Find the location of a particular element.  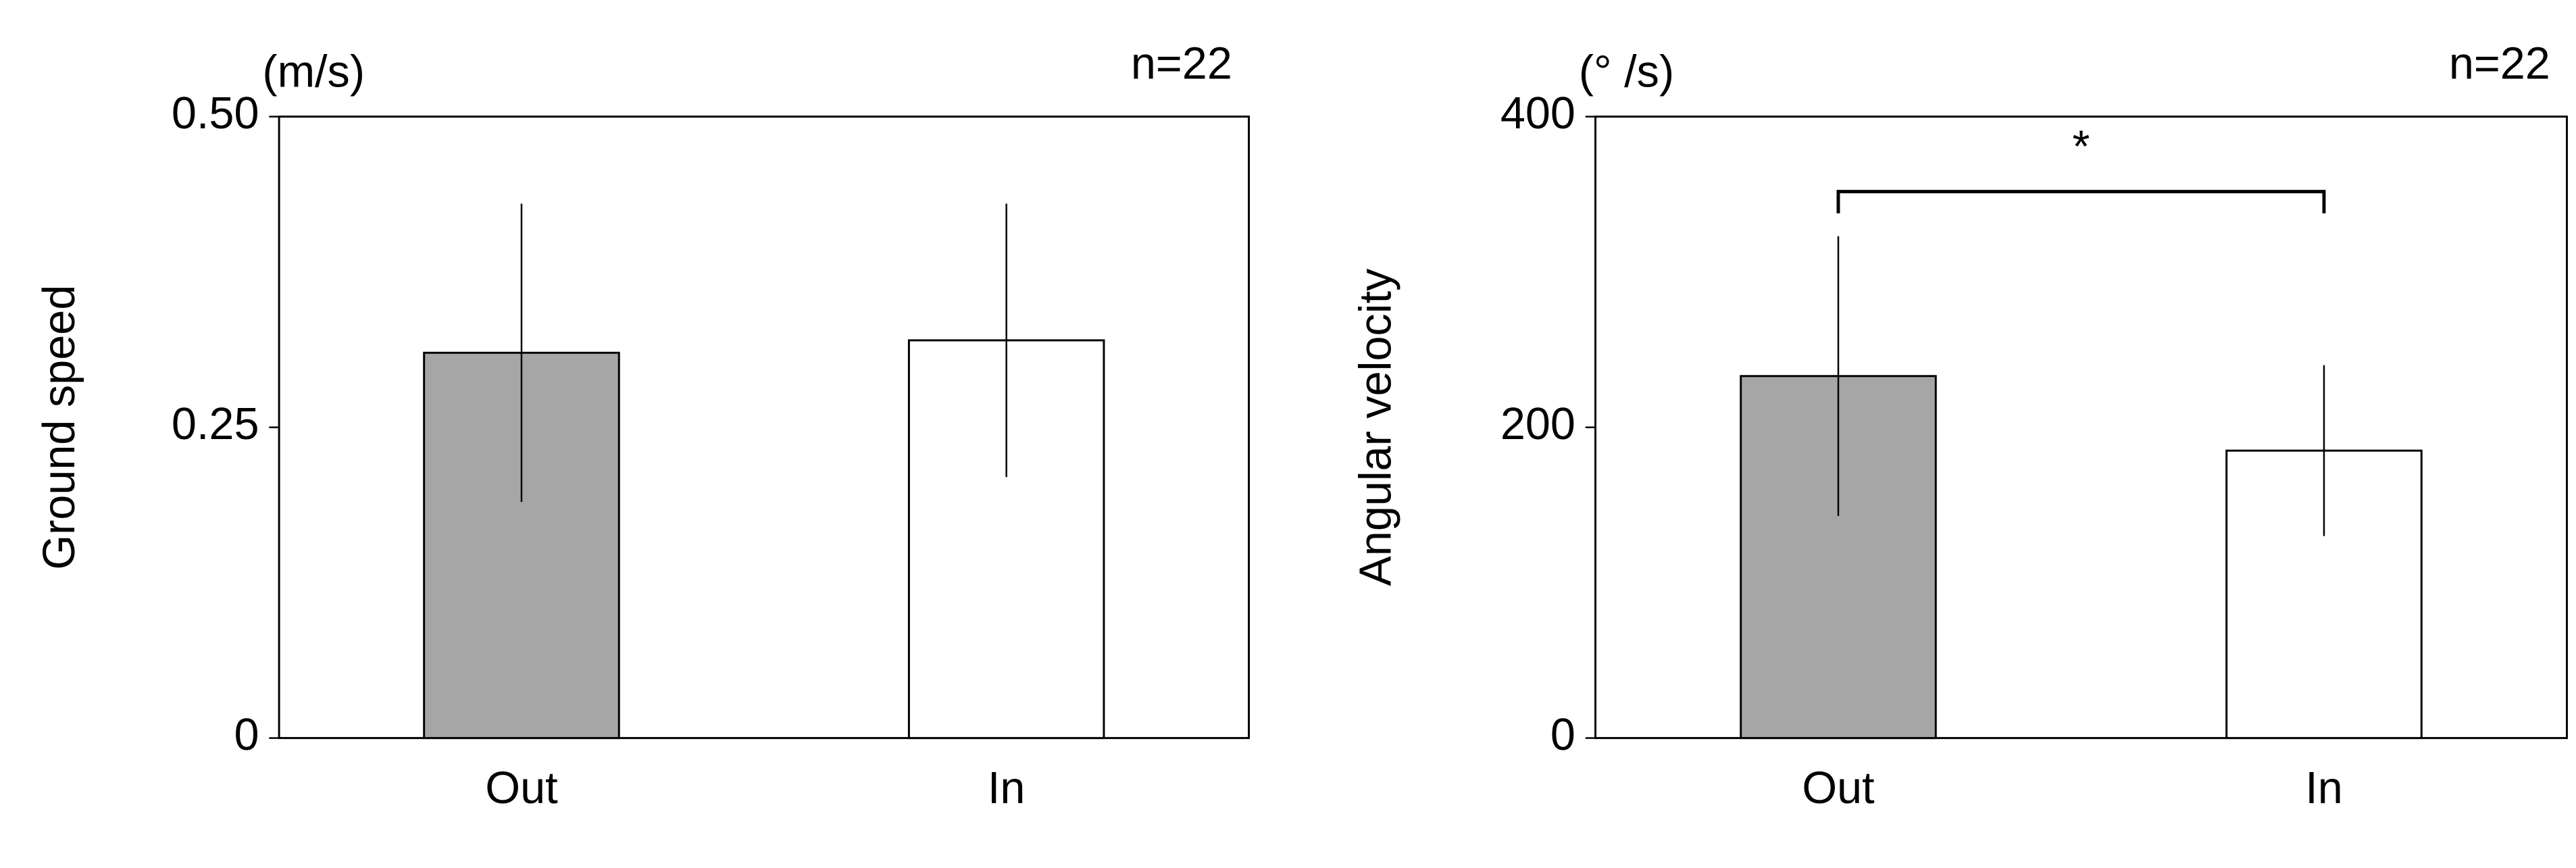

y-axis-label: Angular velocity is located at coordinates (1376, 427).